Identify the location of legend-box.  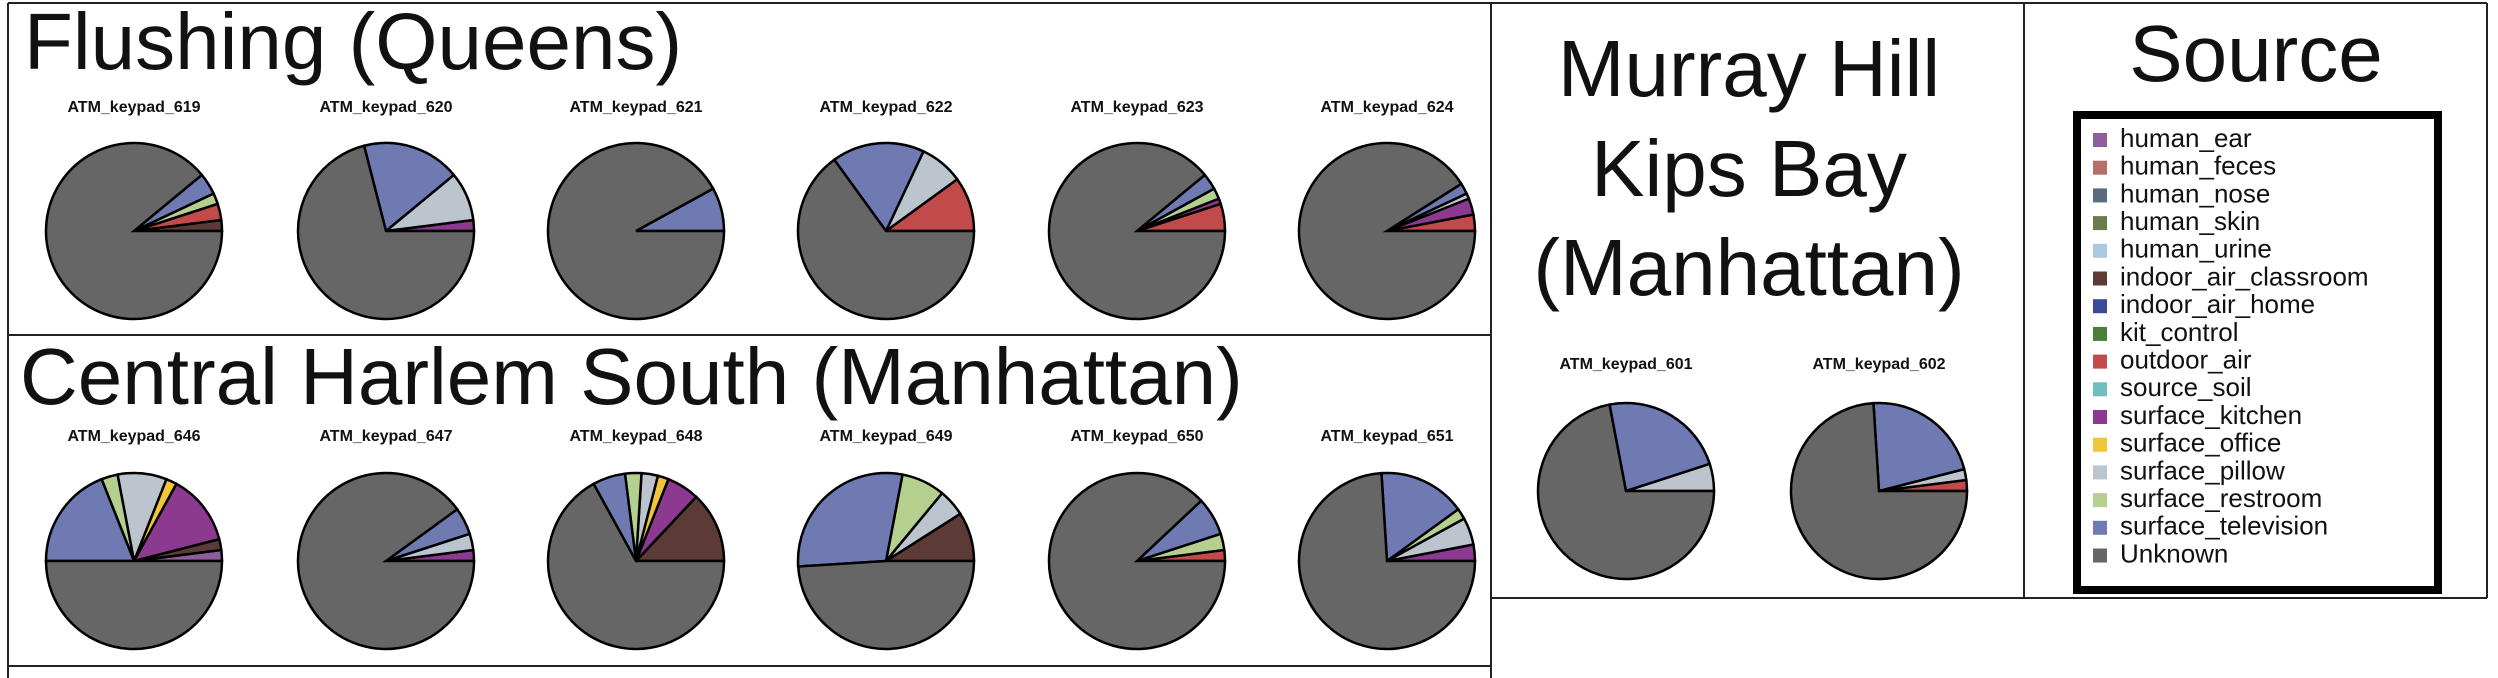
(2257, 352).